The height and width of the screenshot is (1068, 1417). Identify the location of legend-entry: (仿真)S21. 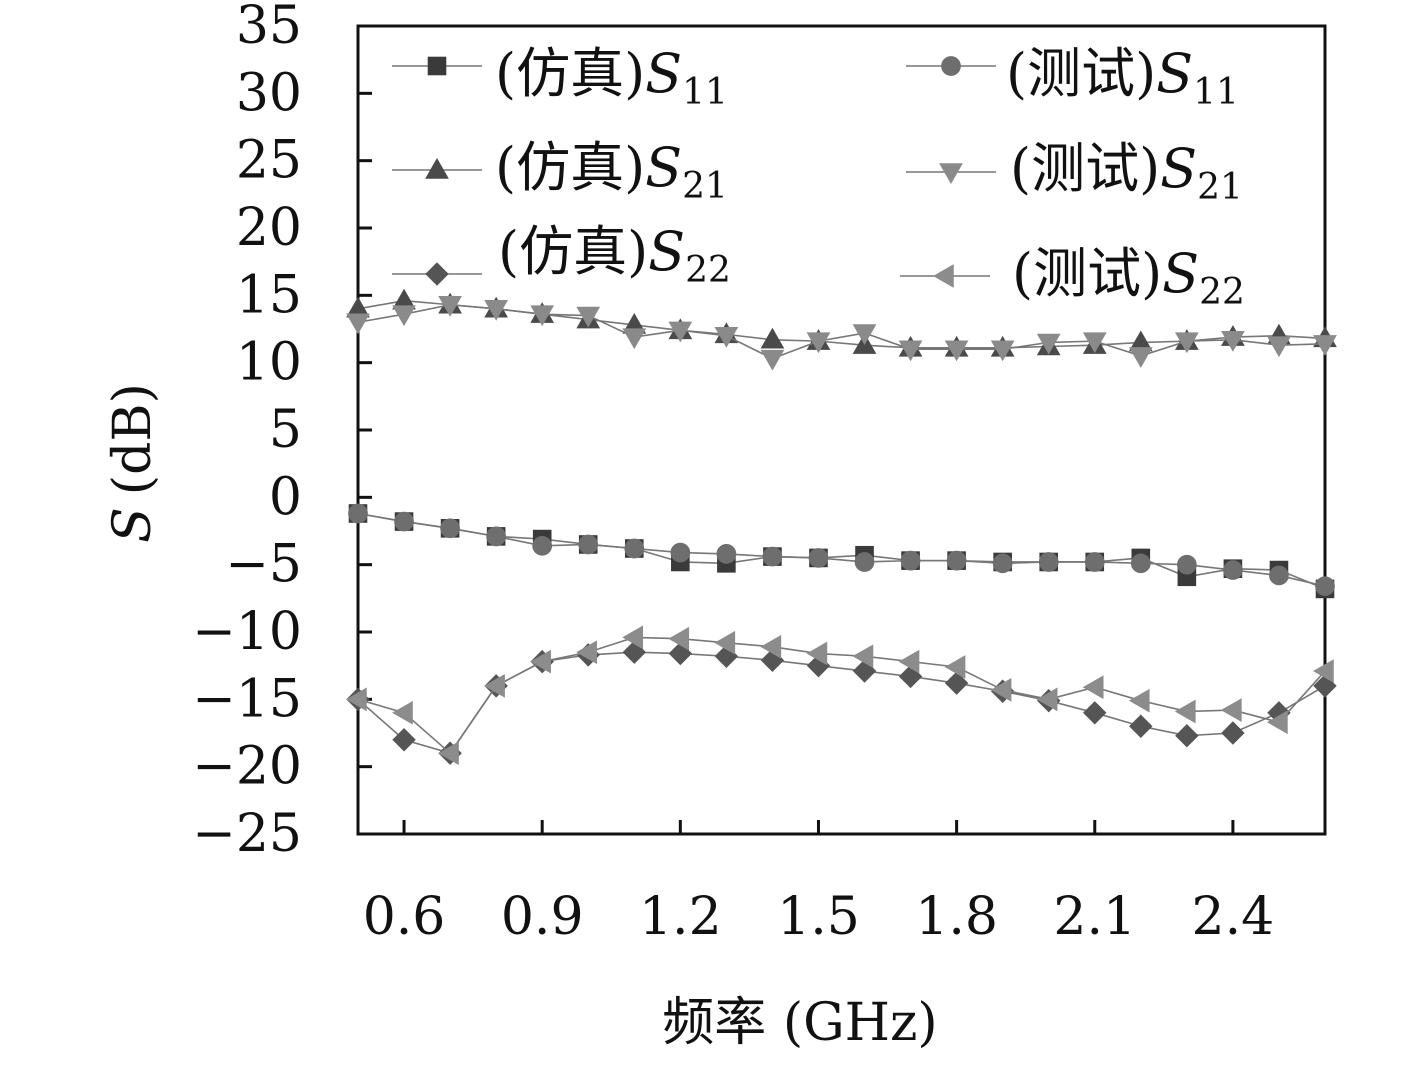
(560, 171).